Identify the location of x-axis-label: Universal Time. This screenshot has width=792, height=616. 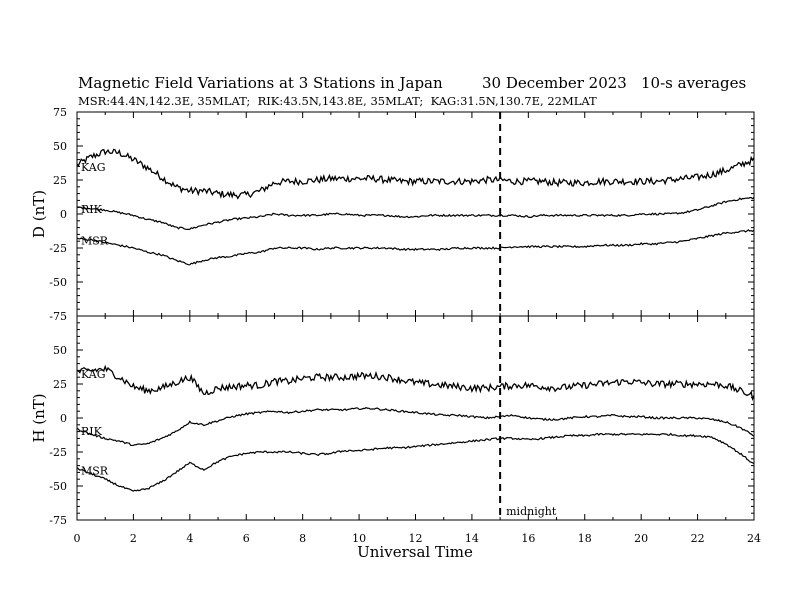
(415, 552).